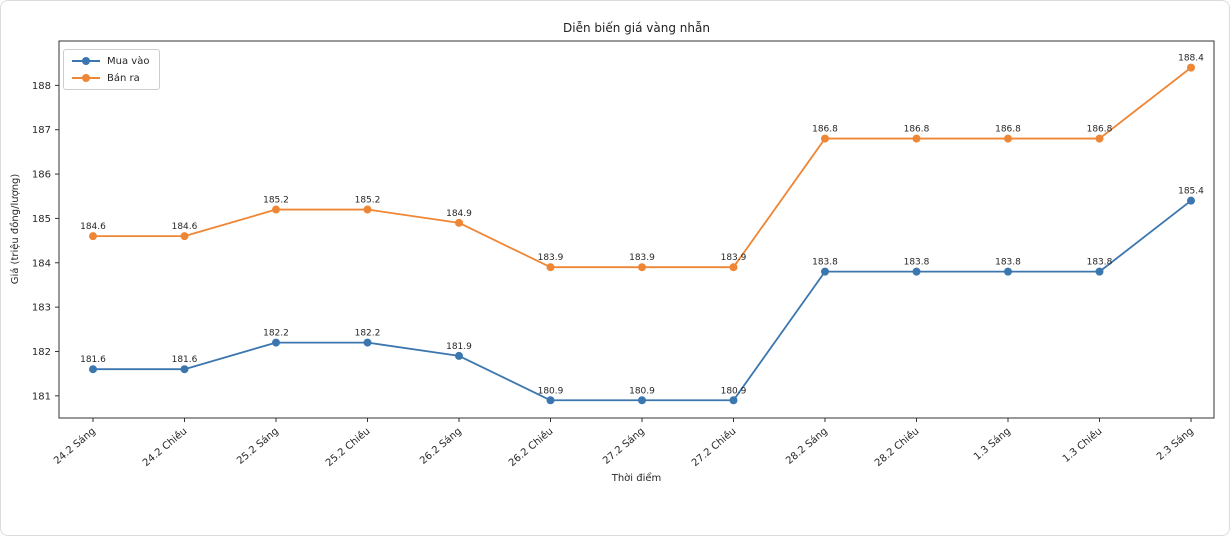 The image size is (1230, 536). Describe the element at coordinates (806, 446) in the screenshot. I see `x-tick-label: 28.2 Sáng` at that location.